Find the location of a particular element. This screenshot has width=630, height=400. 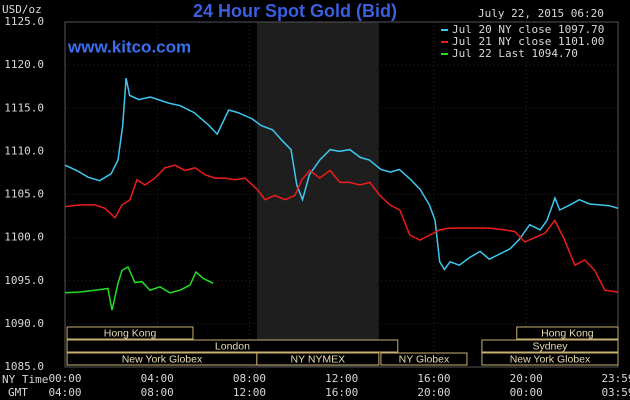

x-tick-label: 08:00 is located at coordinates (249, 378).